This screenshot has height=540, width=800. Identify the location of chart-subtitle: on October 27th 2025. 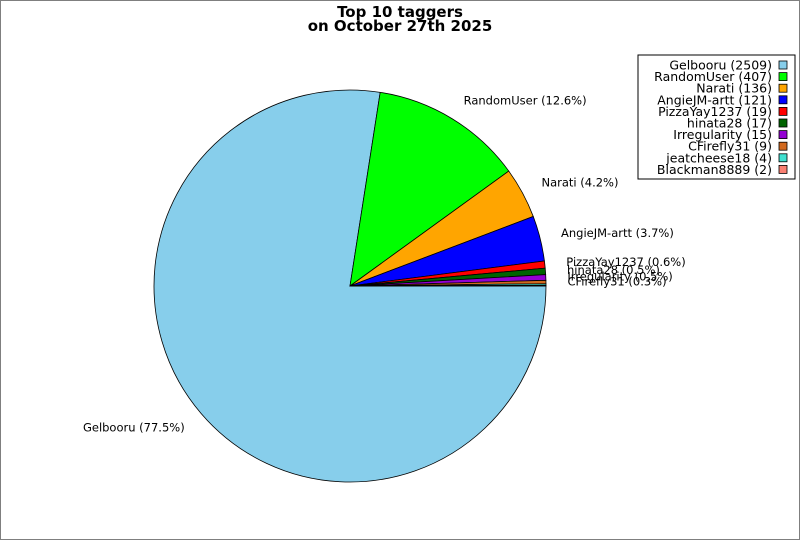
(400, 26).